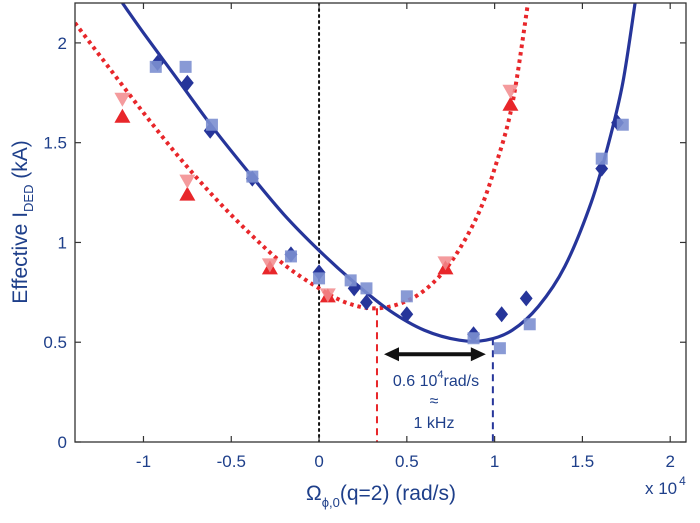  Describe the element at coordinates (669, 461) in the screenshot. I see `x-tick-label: 2` at that location.